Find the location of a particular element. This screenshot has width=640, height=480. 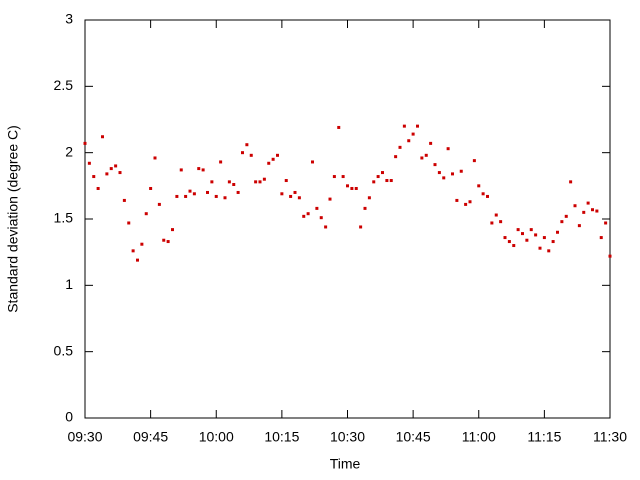

x-tick-label: 10:00 is located at coordinates (216, 437).